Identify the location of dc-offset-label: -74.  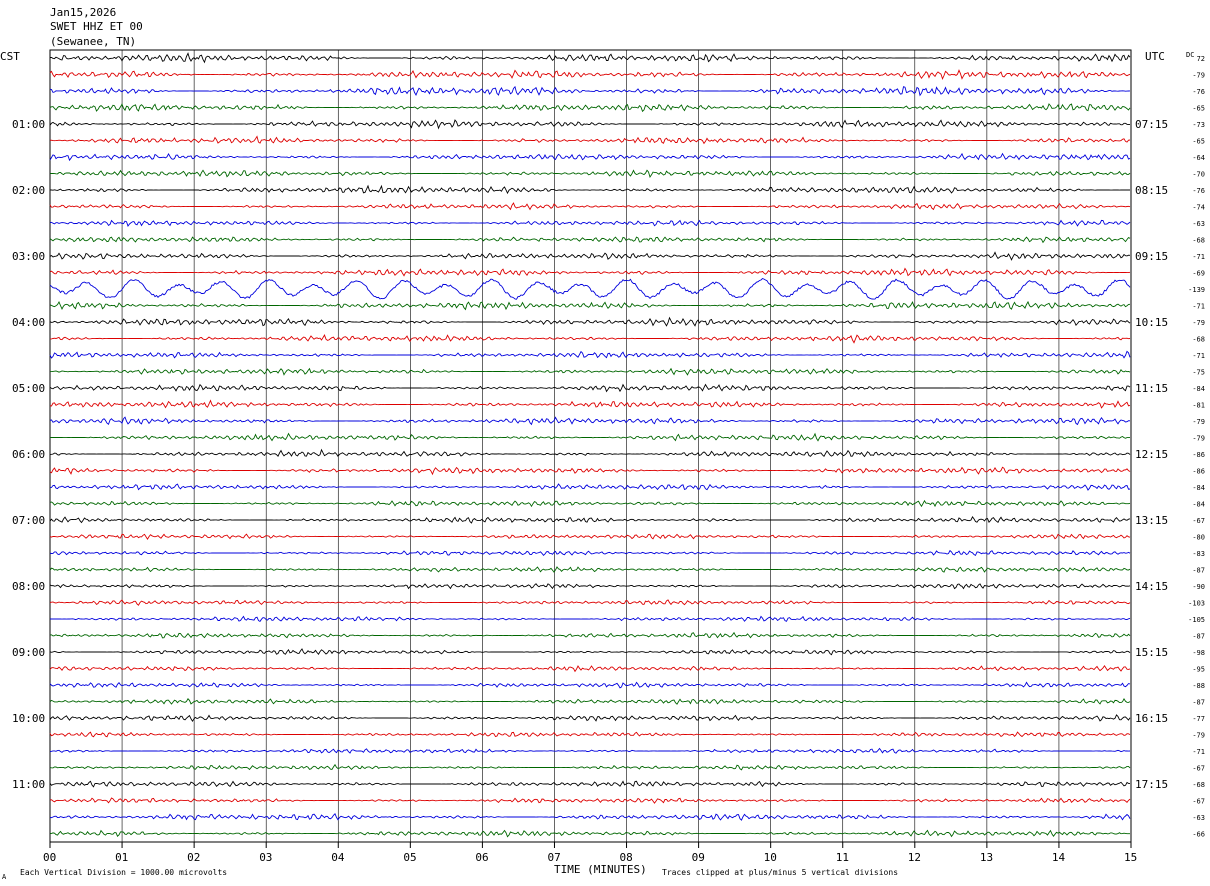
(1198, 208).